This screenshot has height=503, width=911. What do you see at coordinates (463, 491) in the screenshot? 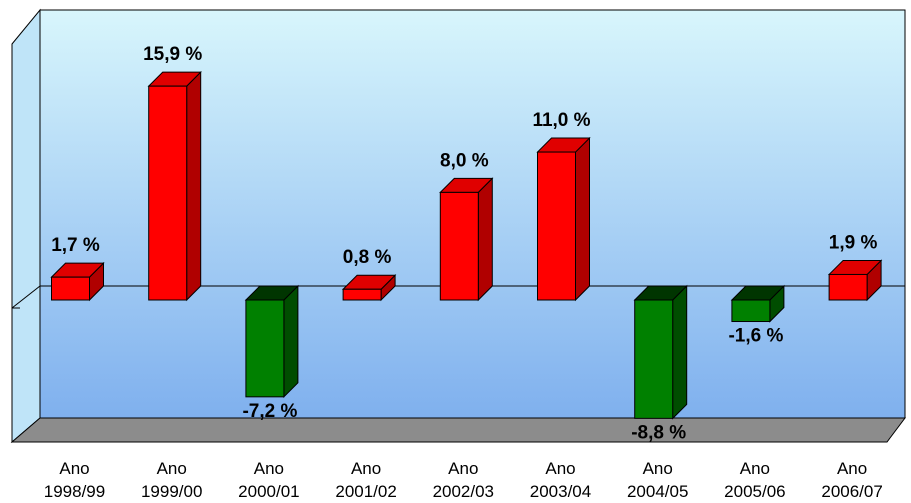
I see `x-tick-label-line2: 2002/03` at bounding box center [463, 491].